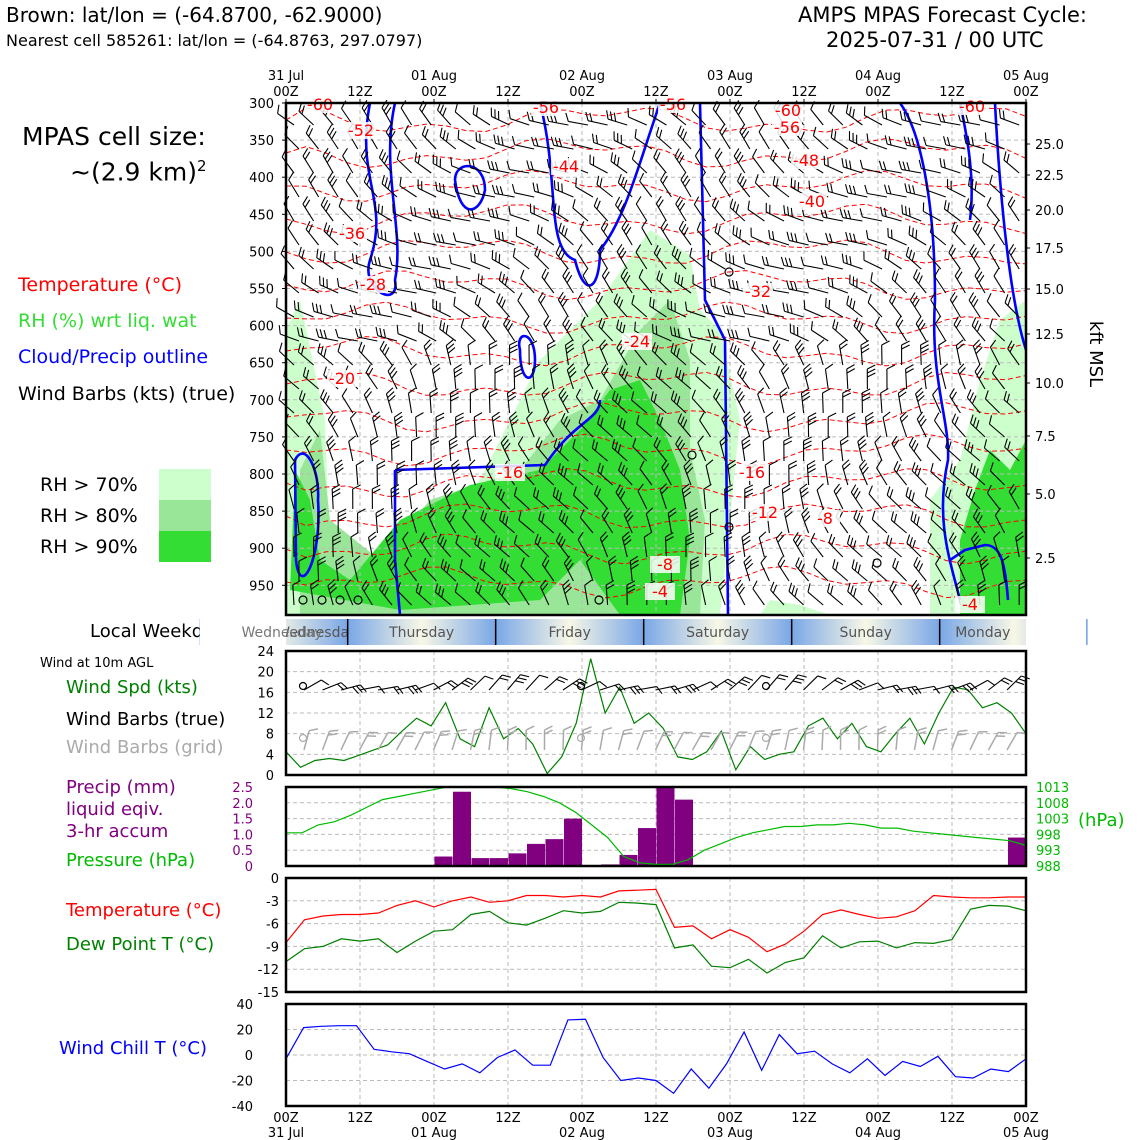 This screenshot has height=1140, width=1140. I want to click on weekday-band, so click(569, 632).